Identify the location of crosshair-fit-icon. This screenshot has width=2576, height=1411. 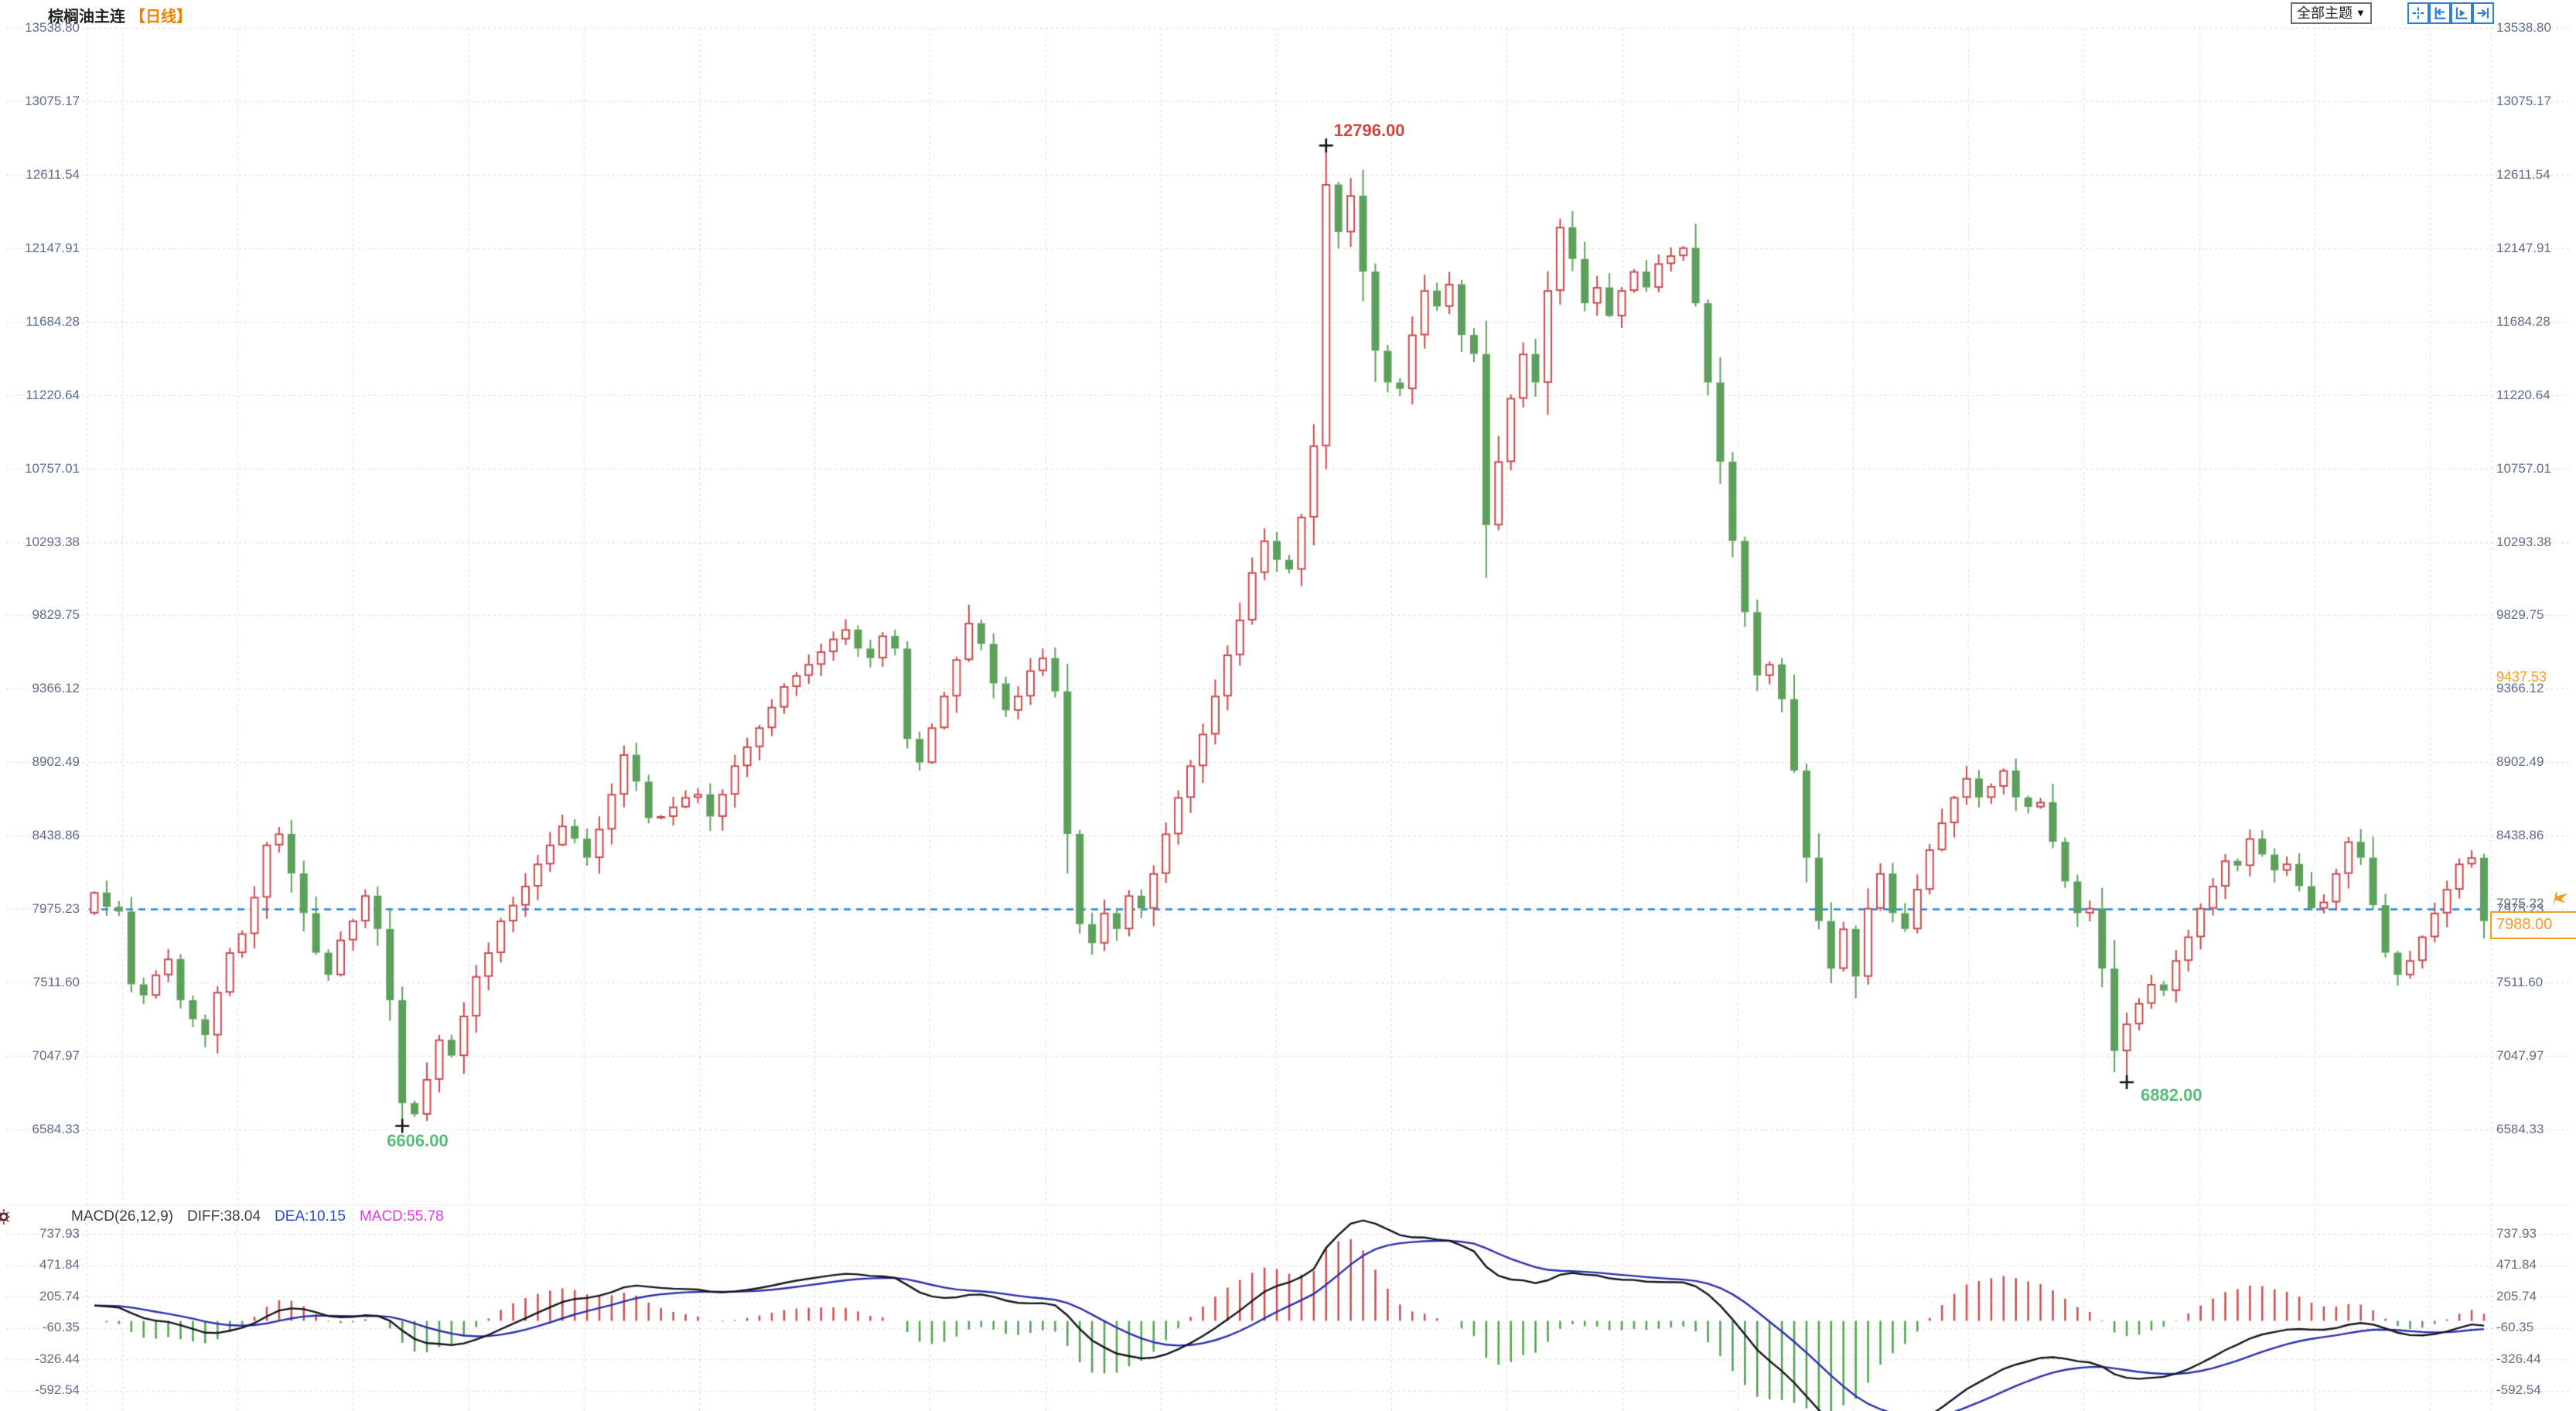
(2418, 13).